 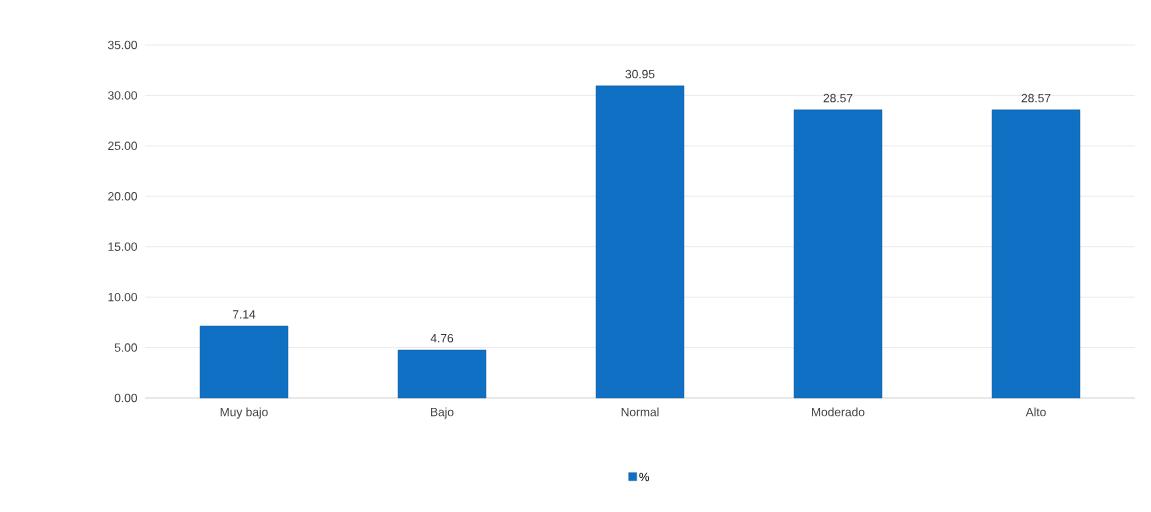 I want to click on y-tick-label: 10.00, so click(x=123, y=297).